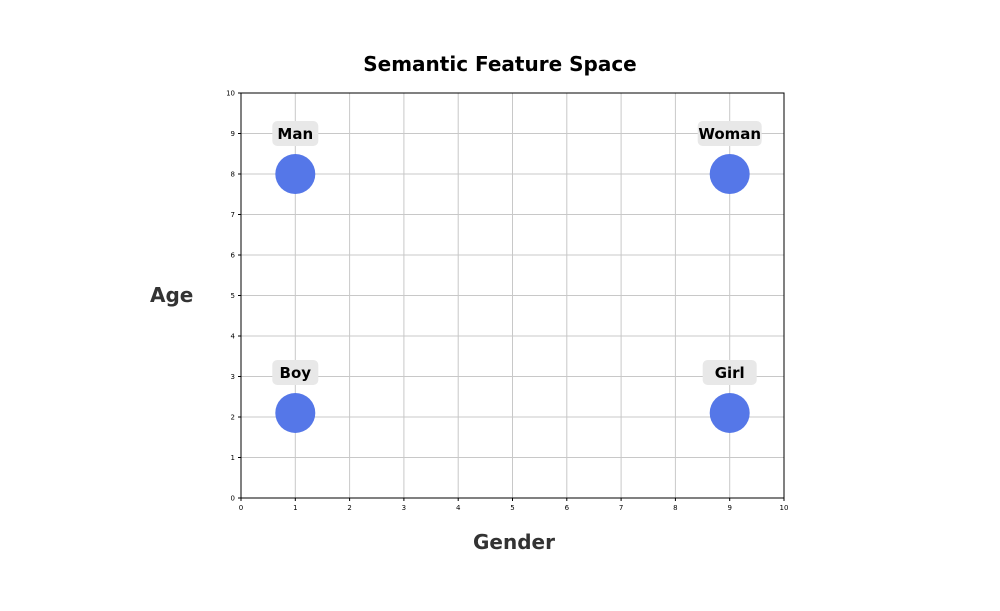  What do you see at coordinates (230, 94) in the screenshot?
I see `y-tick-label: 10` at bounding box center [230, 94].